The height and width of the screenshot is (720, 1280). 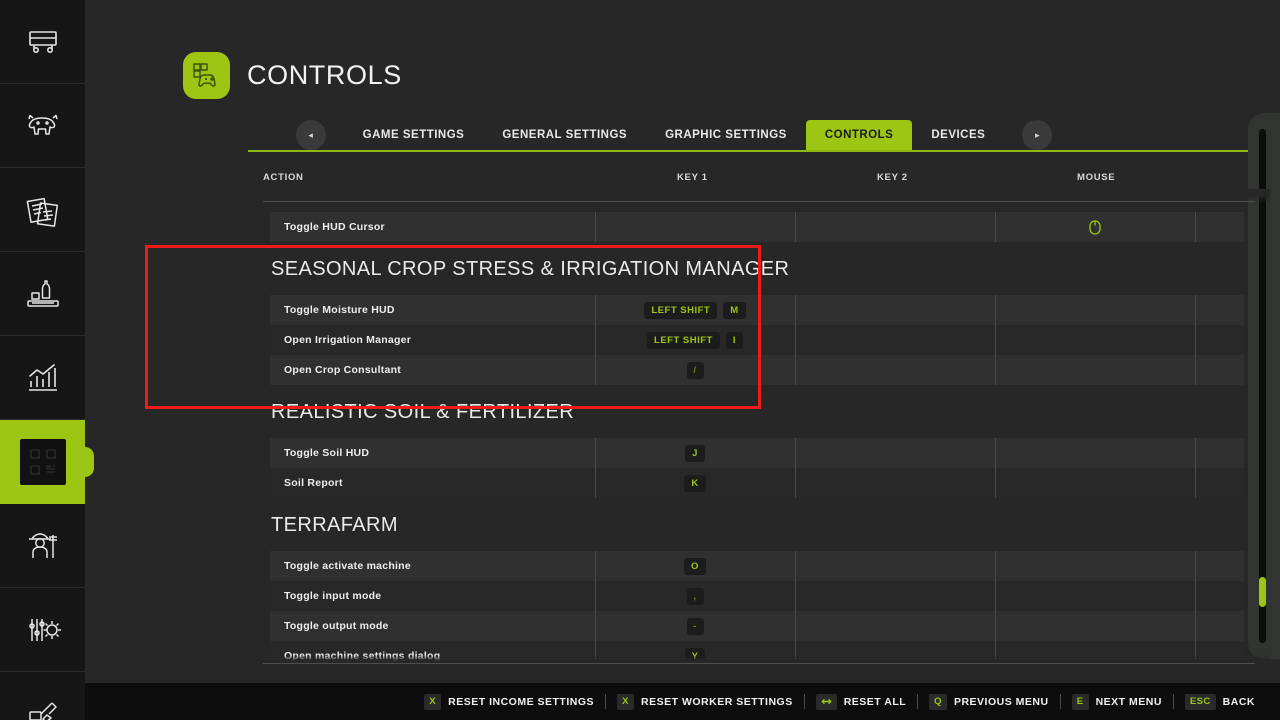 I want to click on sidebar-item-statistics, so click(x=42, y=378).